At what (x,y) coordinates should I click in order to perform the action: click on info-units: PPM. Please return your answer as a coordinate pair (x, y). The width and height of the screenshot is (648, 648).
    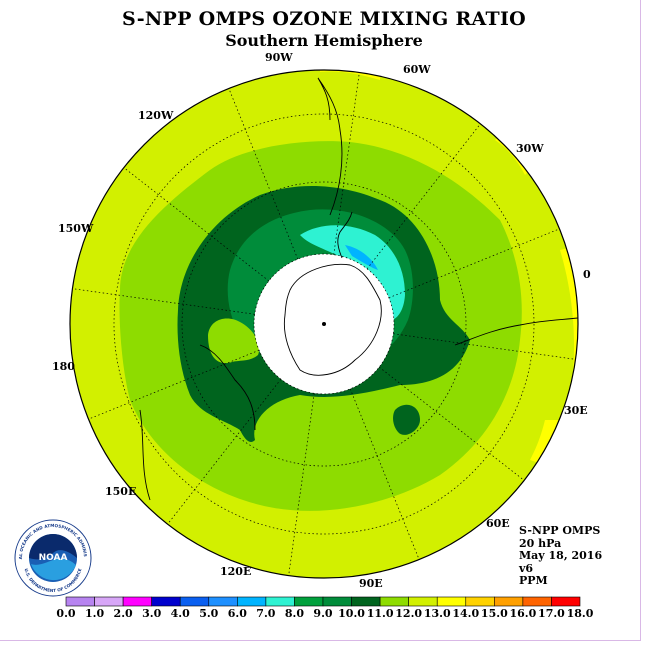
    Looking at the image, I should click on (533, 580).